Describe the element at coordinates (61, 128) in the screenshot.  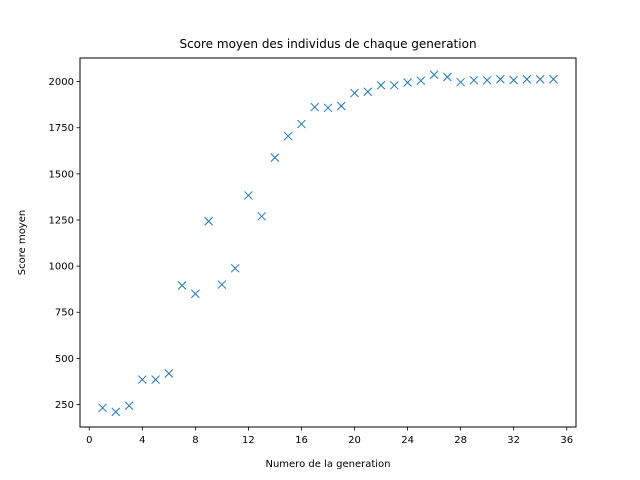
I see `y-tick-label: 1750` at that location.